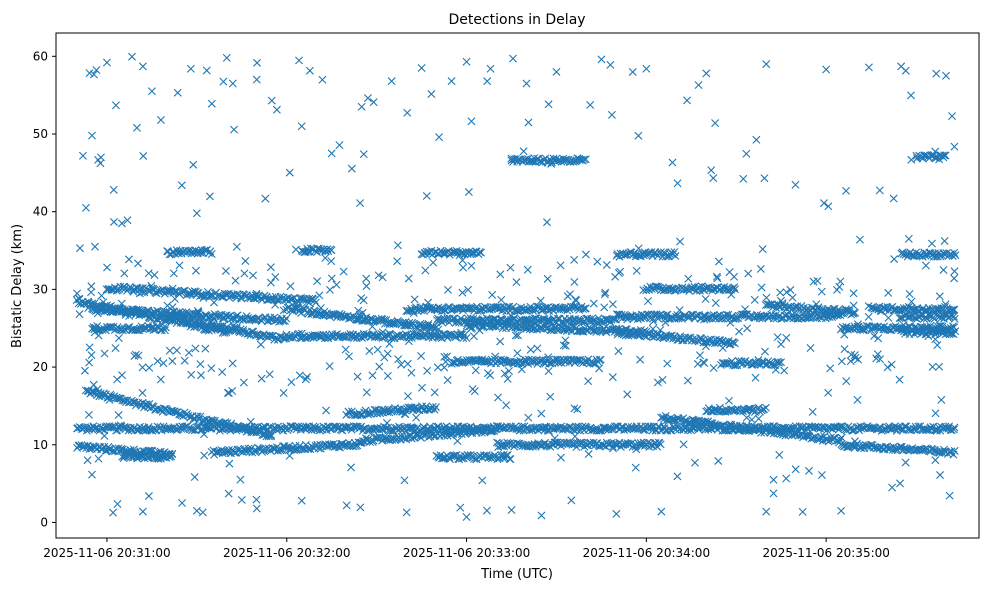 This screenshot has height=590, width=989. What do you see at coordinates (106, 553) in the screenshot?
I see `x-tick-label: 2025-11-06 20:31:00` at bounding box center [106, 553].